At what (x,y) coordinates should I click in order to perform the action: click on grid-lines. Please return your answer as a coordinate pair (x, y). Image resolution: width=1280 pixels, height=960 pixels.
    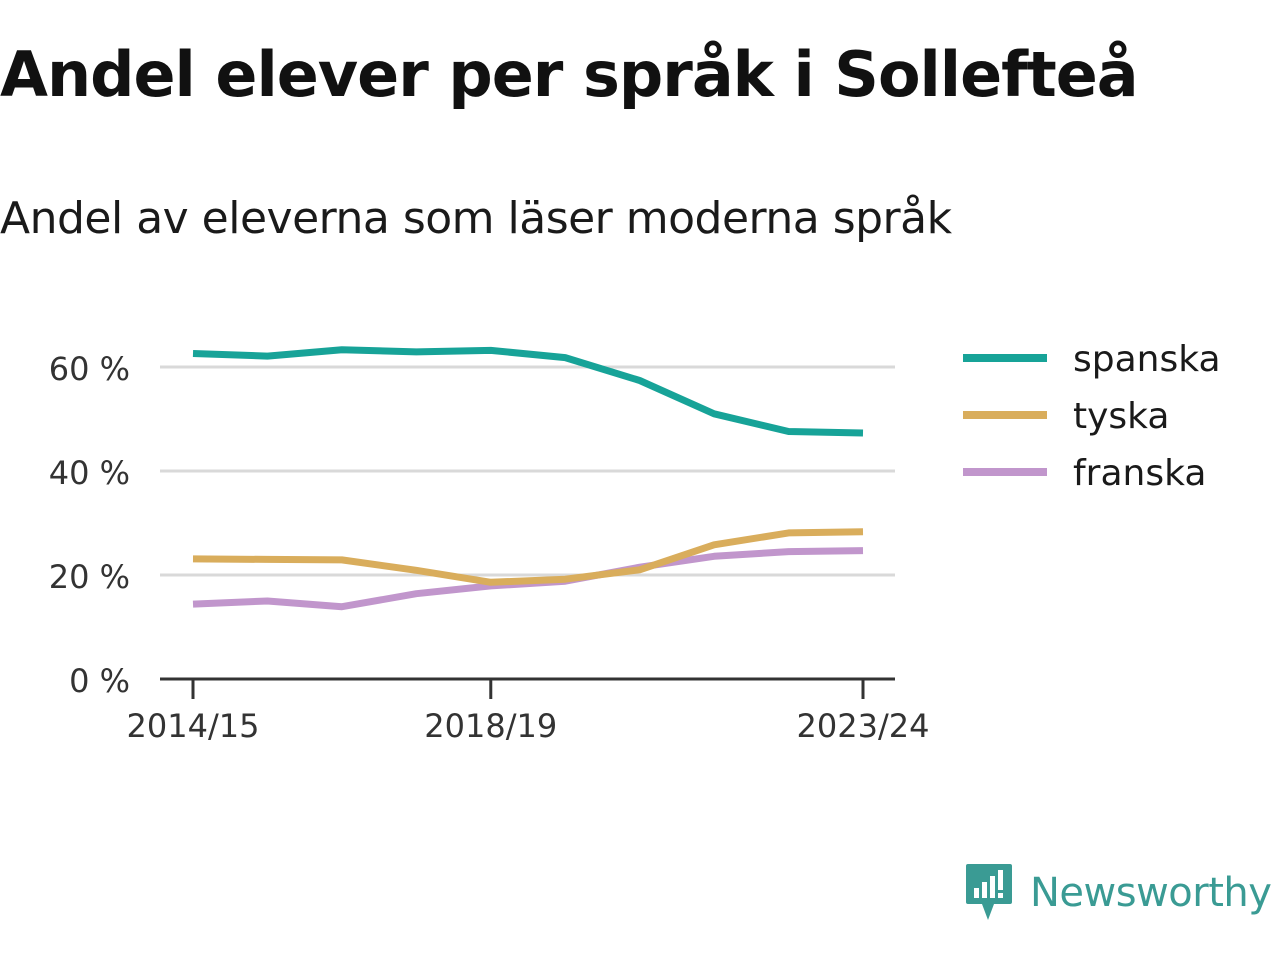
    Looking at the image, I should click on (527, 471).